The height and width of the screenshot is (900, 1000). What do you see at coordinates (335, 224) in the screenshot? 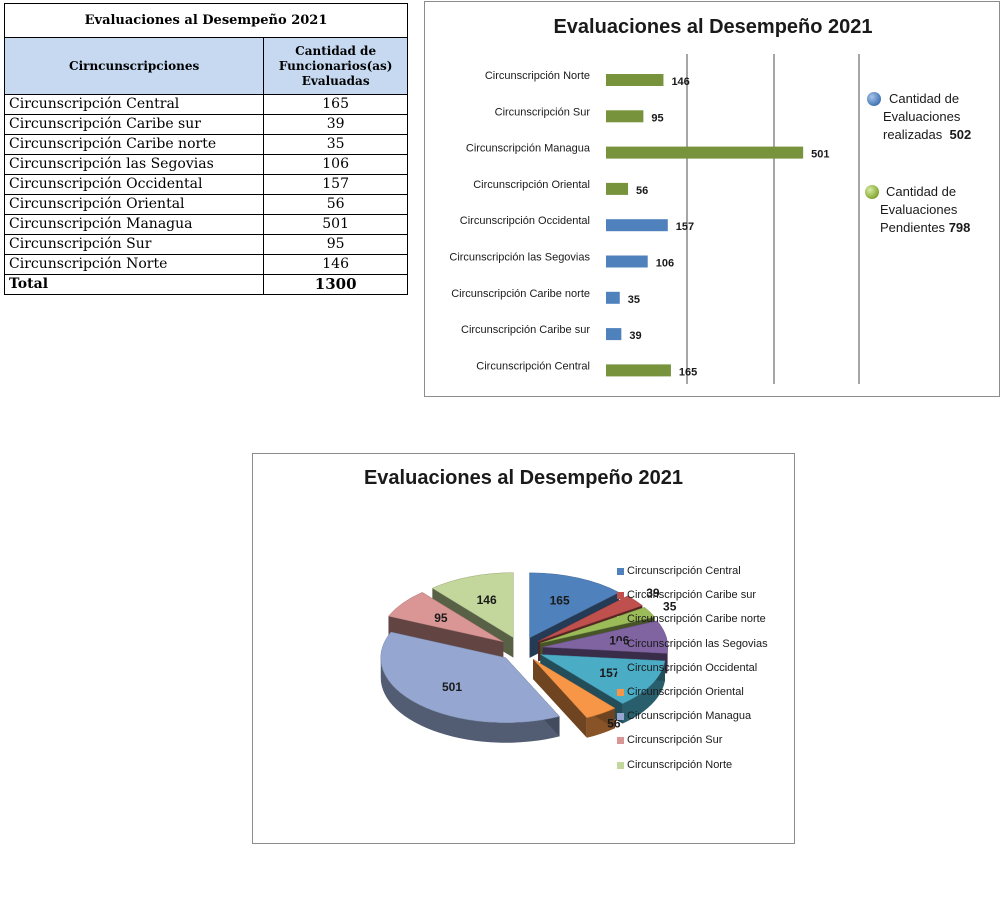
I see `row-value: 501` at bounding box center [335, 224].